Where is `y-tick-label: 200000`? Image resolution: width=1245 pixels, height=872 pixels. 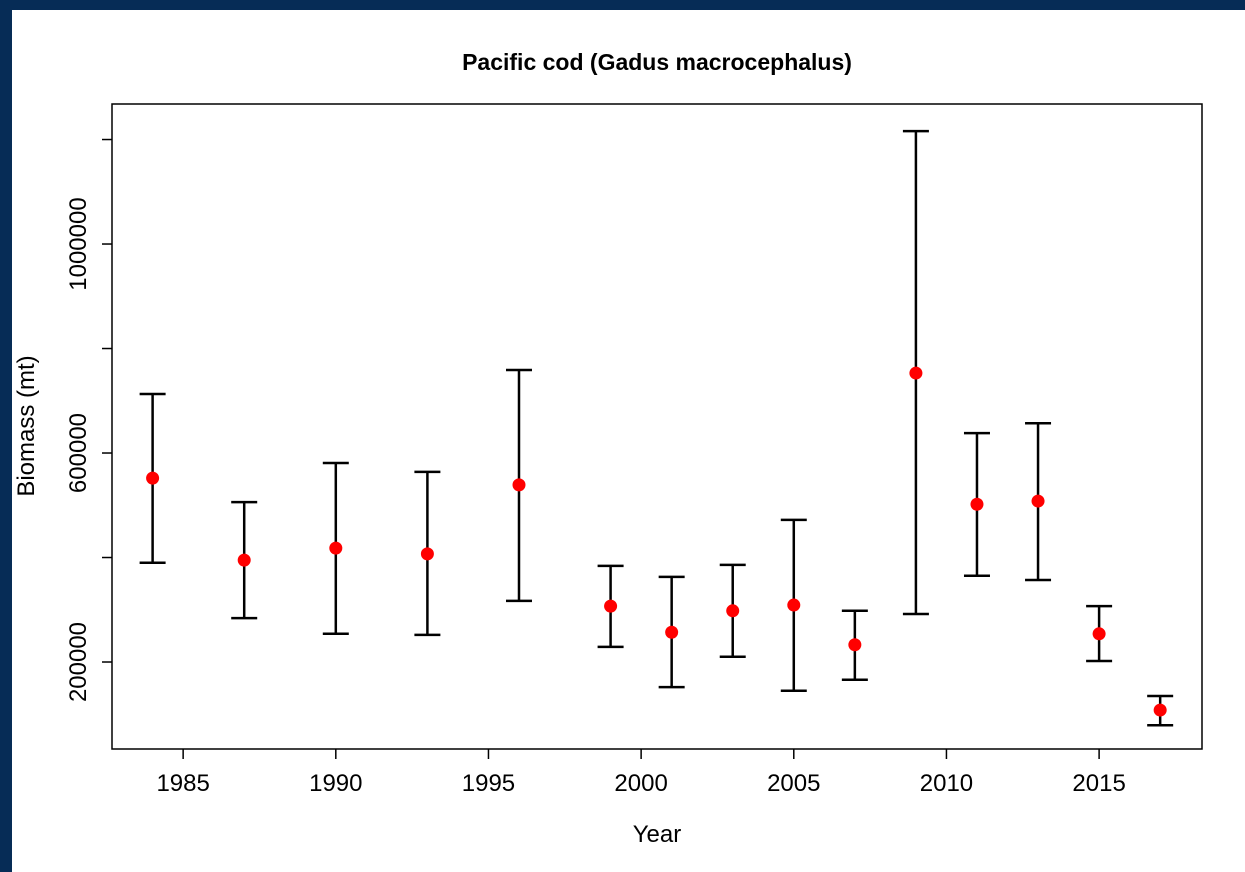 y-tick-label: 200000 is located at coordinates (78, 662).